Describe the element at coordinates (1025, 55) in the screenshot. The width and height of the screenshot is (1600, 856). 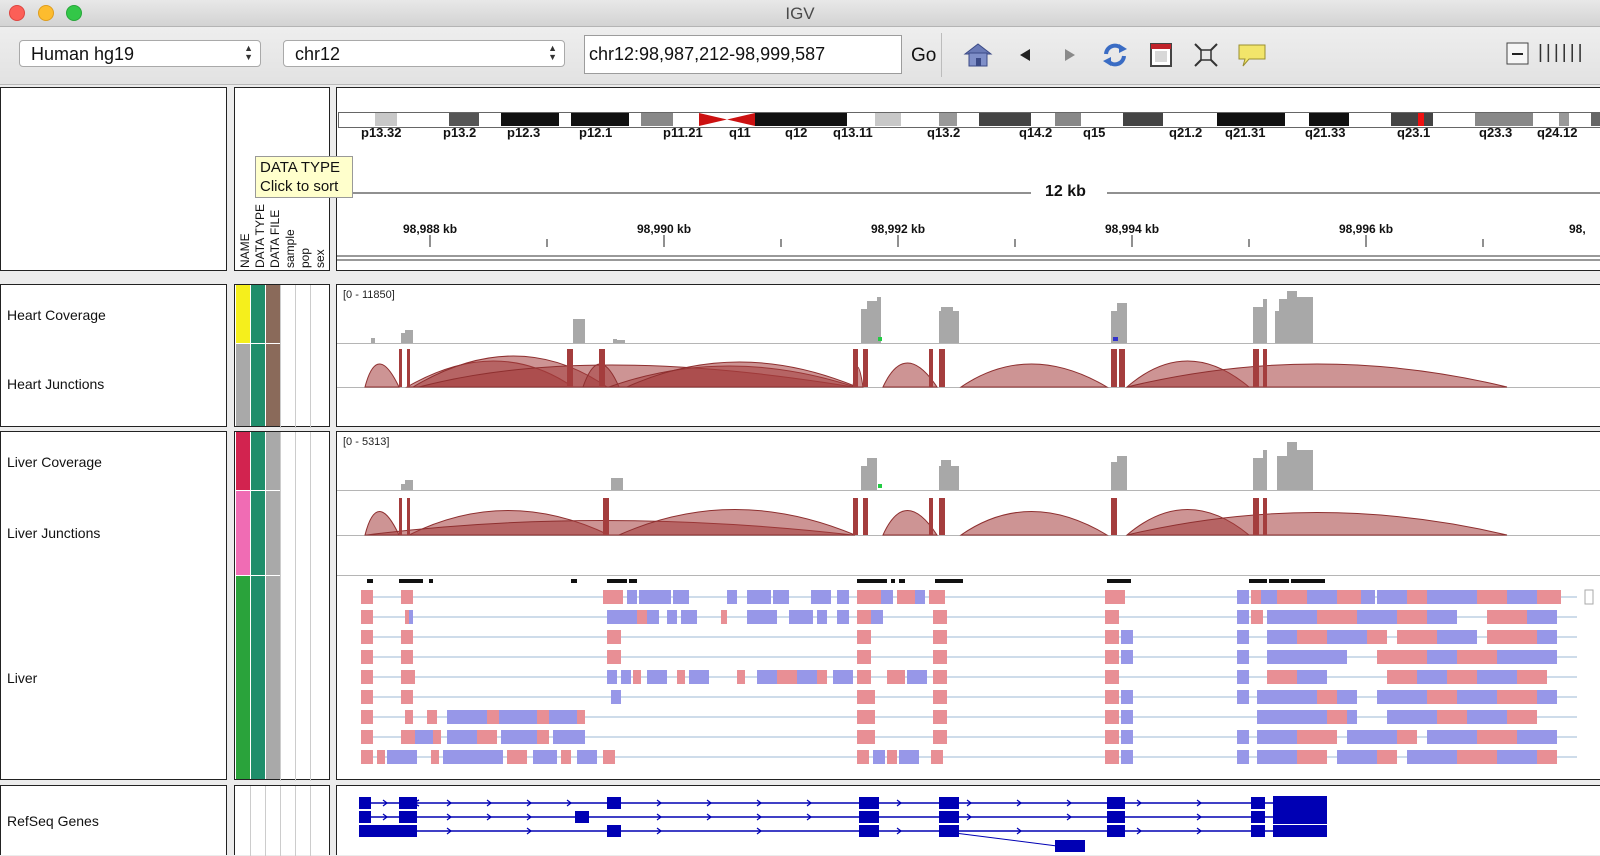
I see `back-button` at that location.